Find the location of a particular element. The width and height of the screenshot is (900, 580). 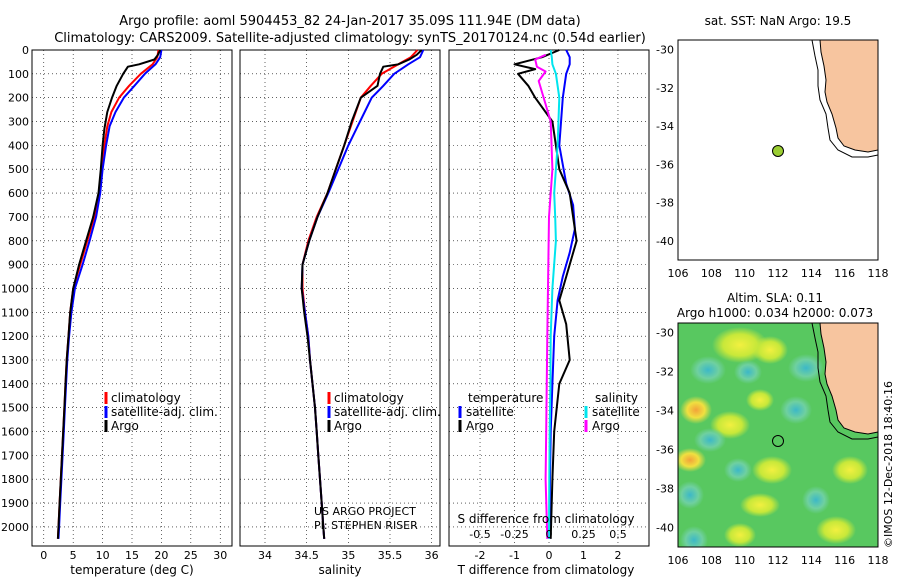

salinity-tick-label: 36 is located at coordinates (432, 555).